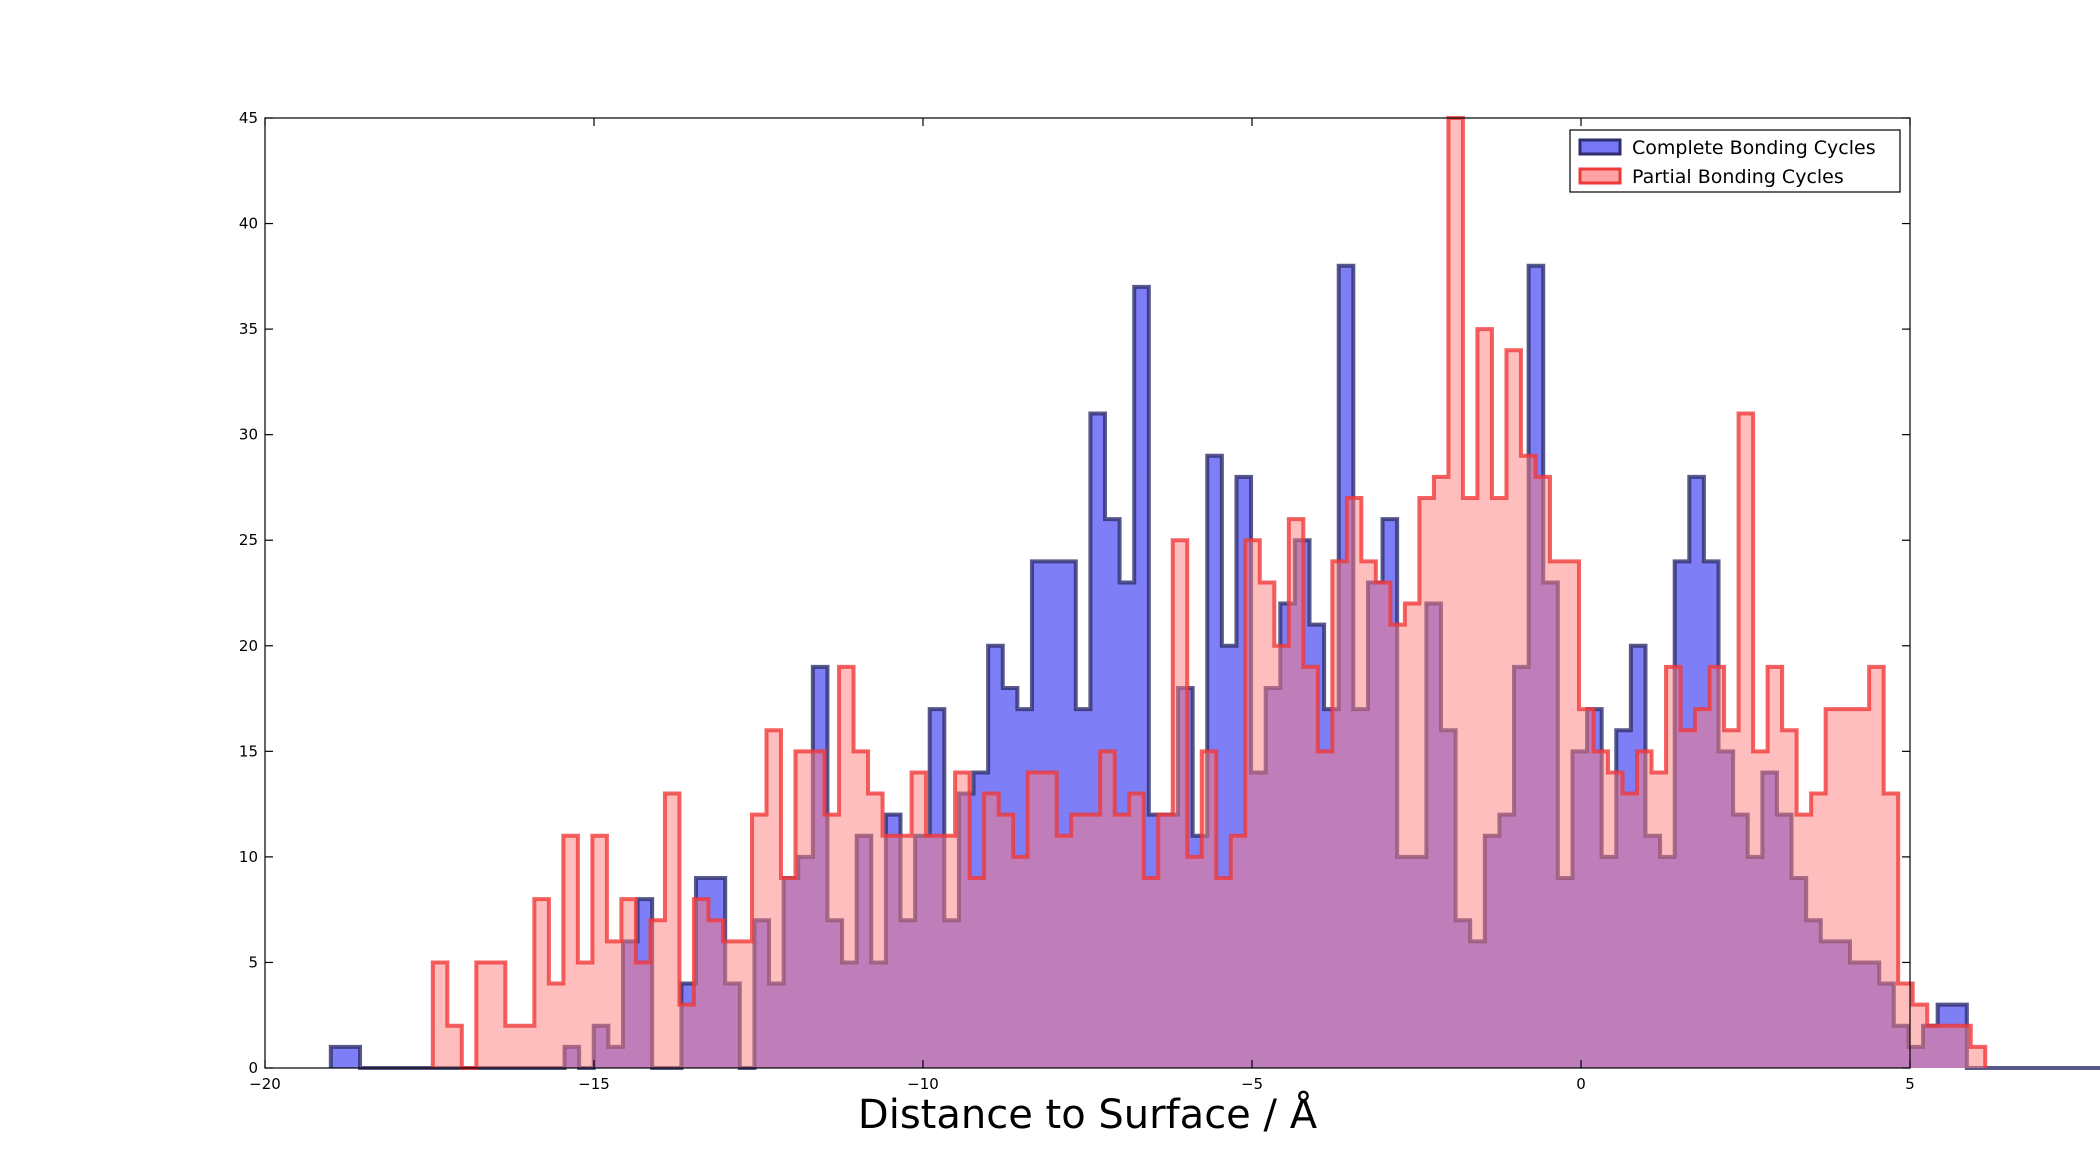 The height and width of the screenshot is (1173, 2100). What do you see at coordinates (1581, 1084) in the screenshot?
I see `x-tick-label: 0` at bounding box center [1581, 1084].